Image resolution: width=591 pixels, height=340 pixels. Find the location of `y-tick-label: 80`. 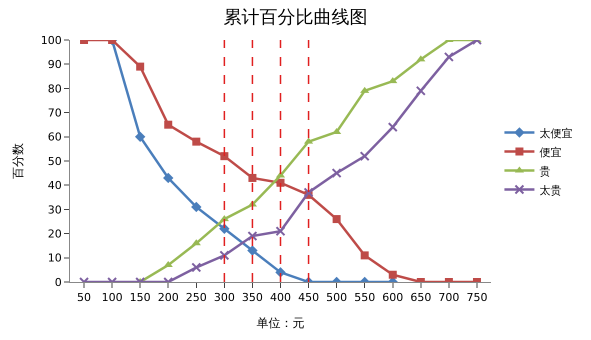

y-tick-label: 80 is located at coordinates (55, 89).